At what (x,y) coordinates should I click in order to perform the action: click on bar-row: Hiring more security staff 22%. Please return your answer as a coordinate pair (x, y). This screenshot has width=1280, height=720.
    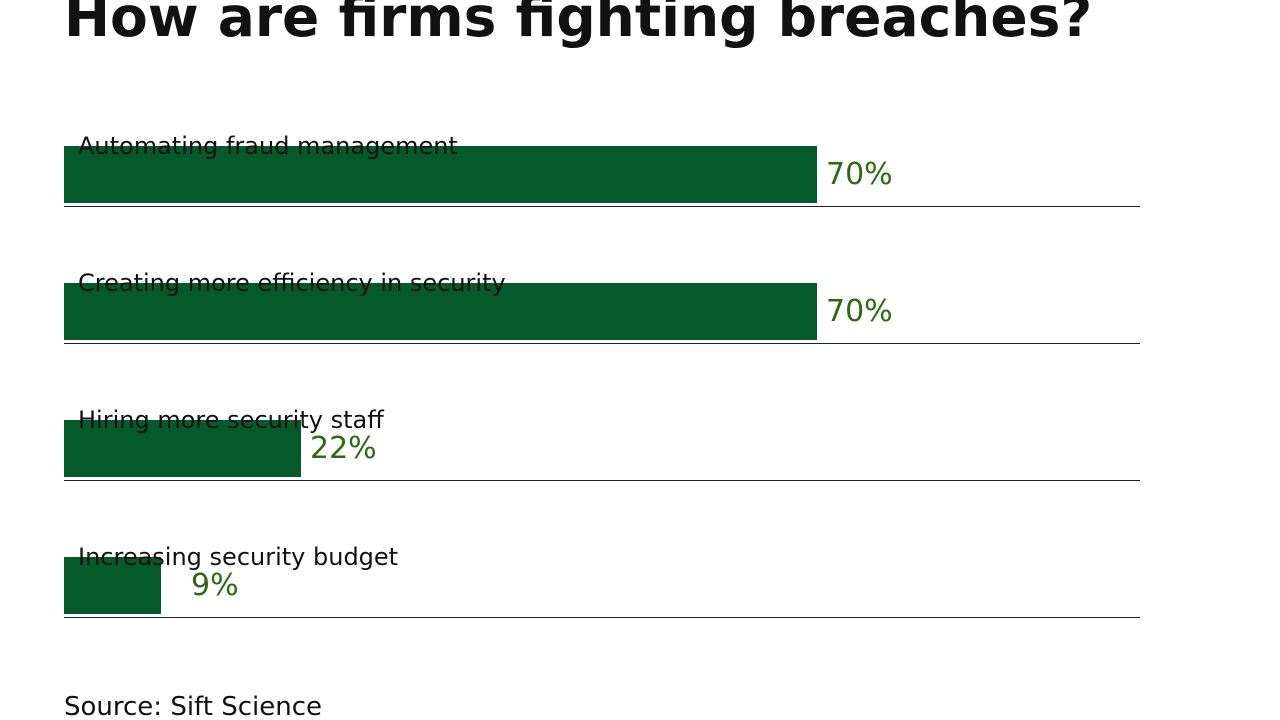
    Looking at the image, I should click on (602, 443).